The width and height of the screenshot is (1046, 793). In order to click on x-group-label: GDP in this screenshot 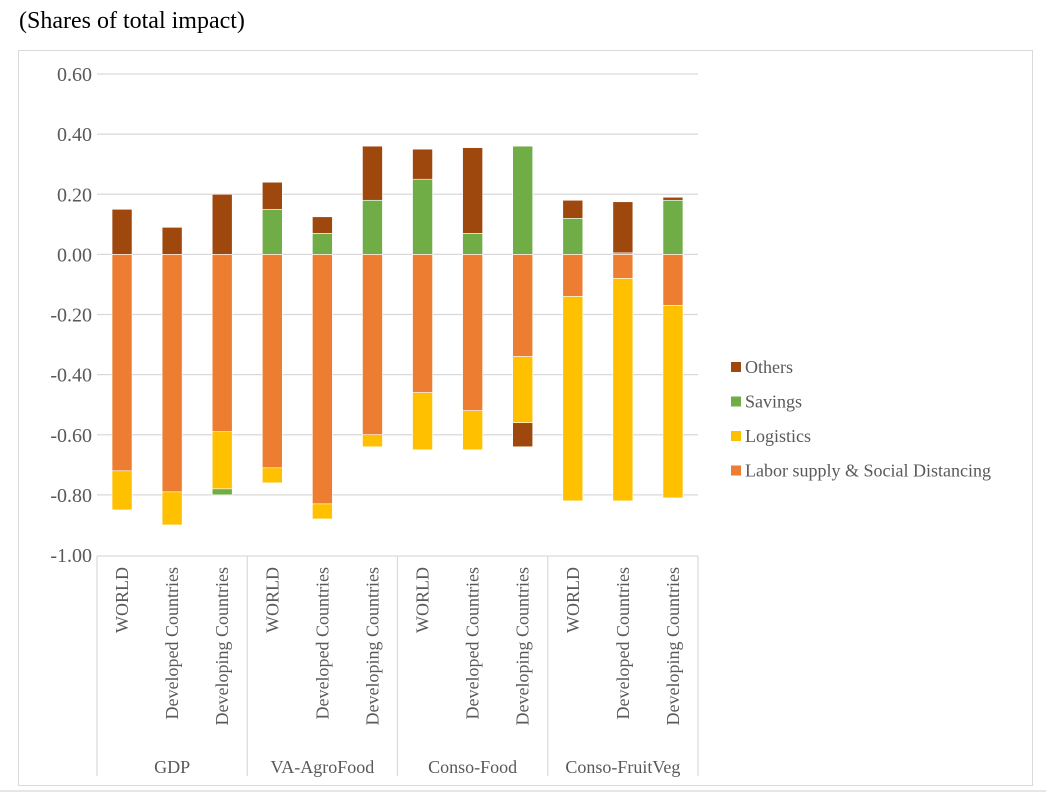, I will do `click(172, 767)`.